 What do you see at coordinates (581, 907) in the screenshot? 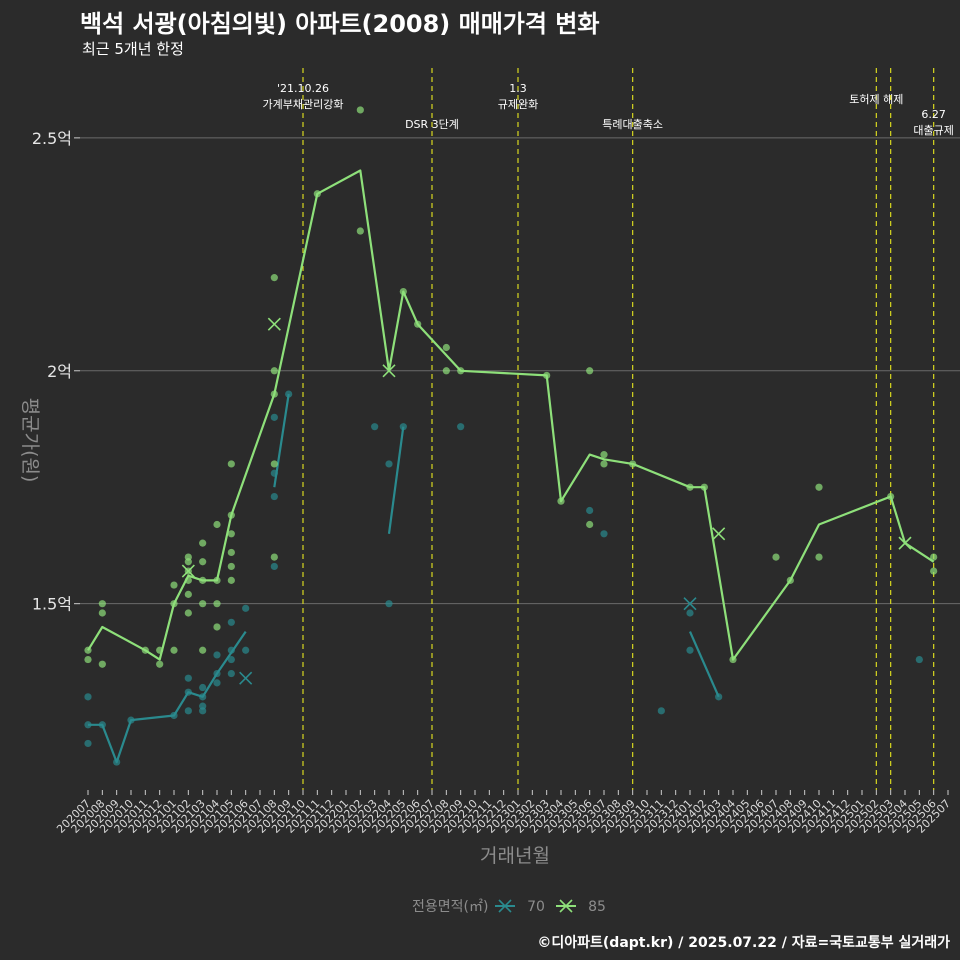
I see `legend-item-85: 85` at bounding box center [581, 907].